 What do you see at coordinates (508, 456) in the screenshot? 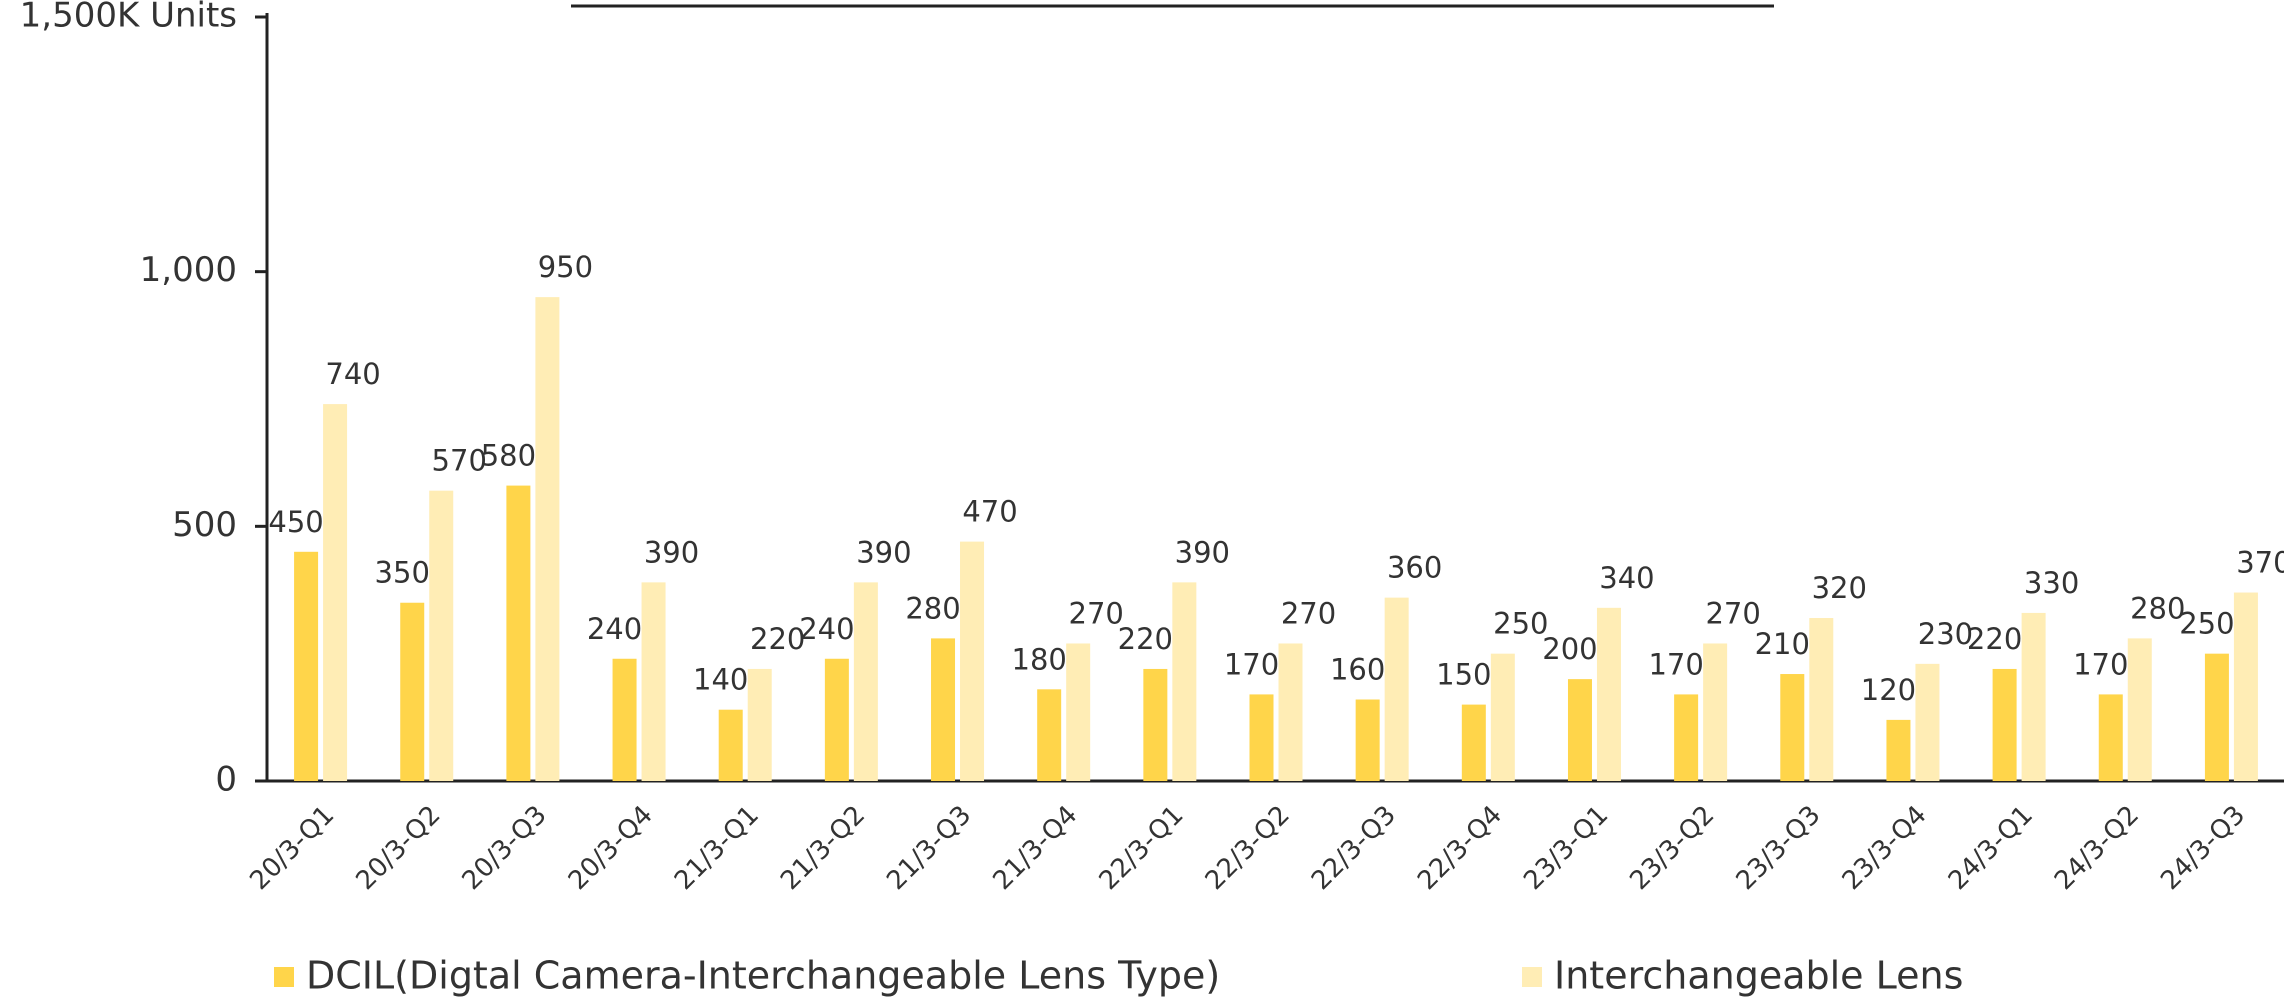
I see `value-label: 580` at bounding box center [508, 456].